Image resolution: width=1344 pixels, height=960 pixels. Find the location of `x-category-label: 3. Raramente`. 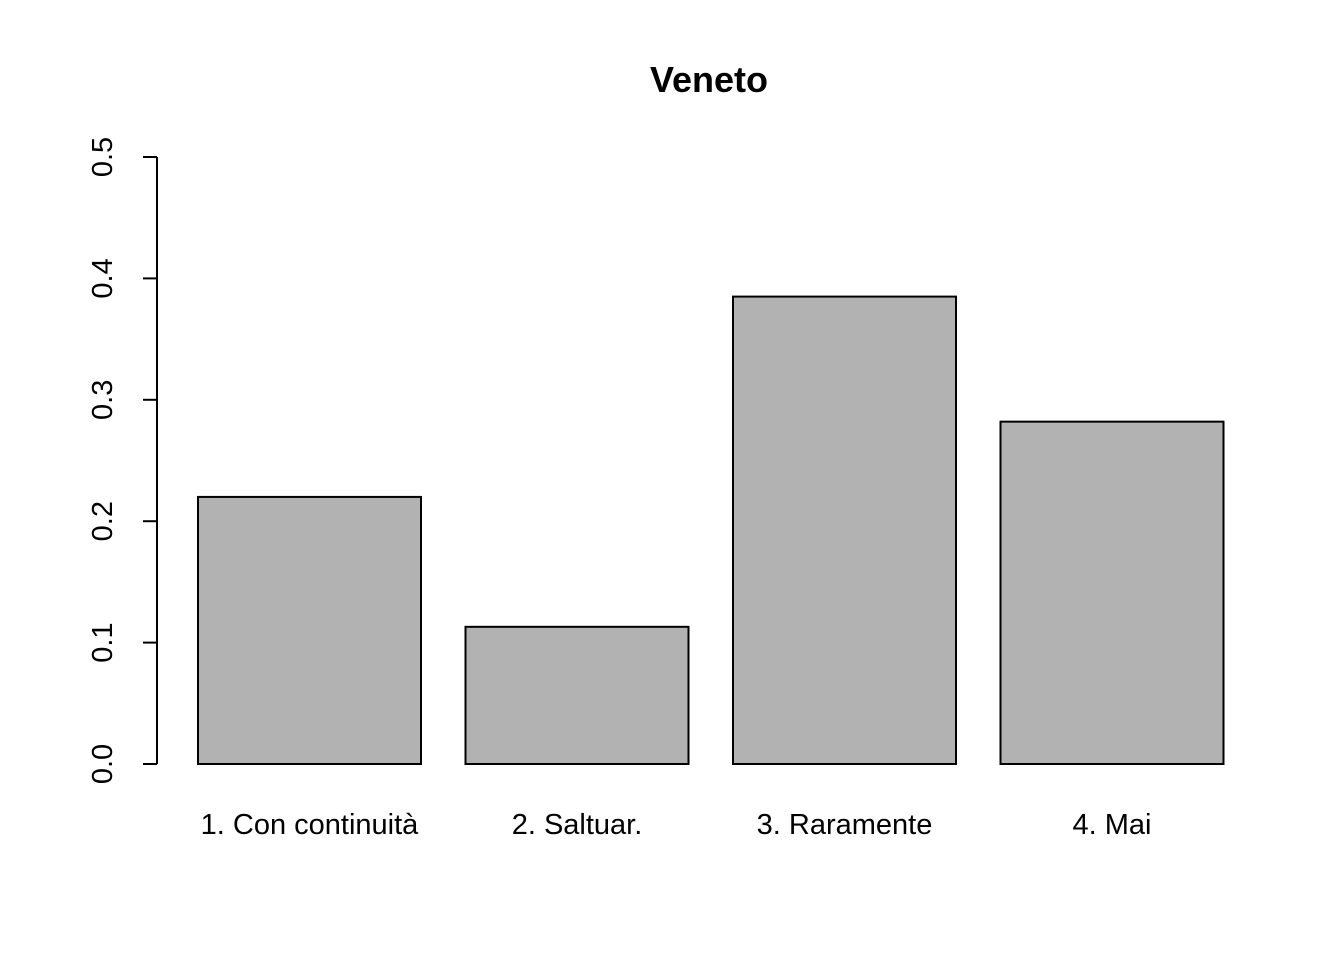

x-category-label: 3. Raramente is located at coordinates (845, 825).